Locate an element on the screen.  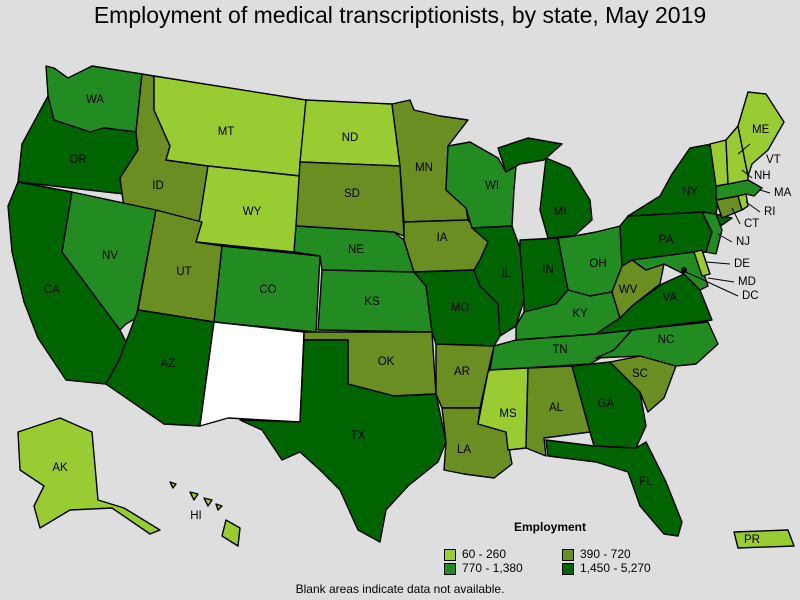
state-label-NE: NE is located at coordinates (356, 250).